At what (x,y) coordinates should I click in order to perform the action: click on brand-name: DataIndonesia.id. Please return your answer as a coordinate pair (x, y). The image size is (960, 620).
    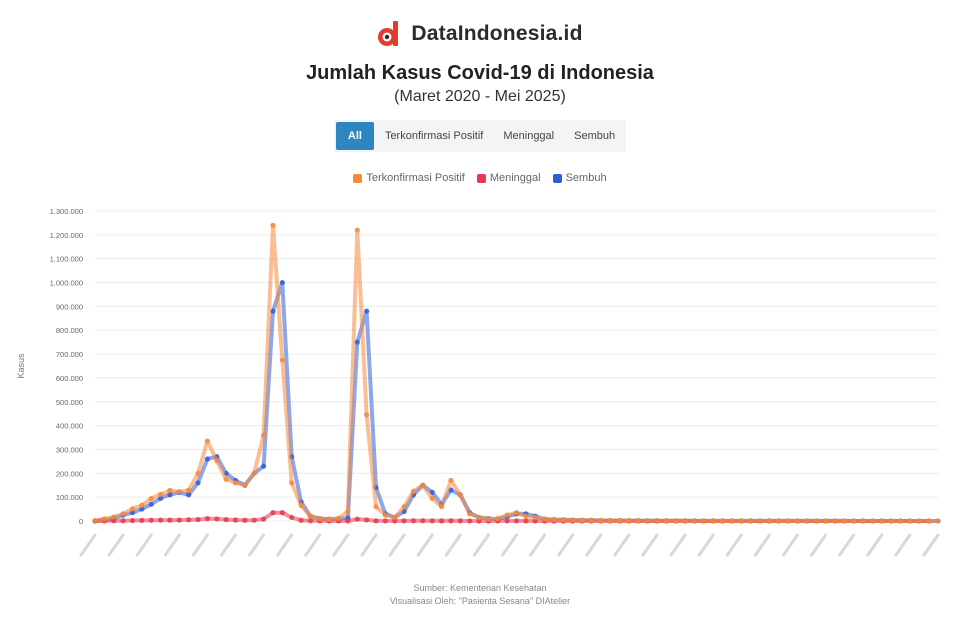
    Looking at the image, I should click on (497, 33).